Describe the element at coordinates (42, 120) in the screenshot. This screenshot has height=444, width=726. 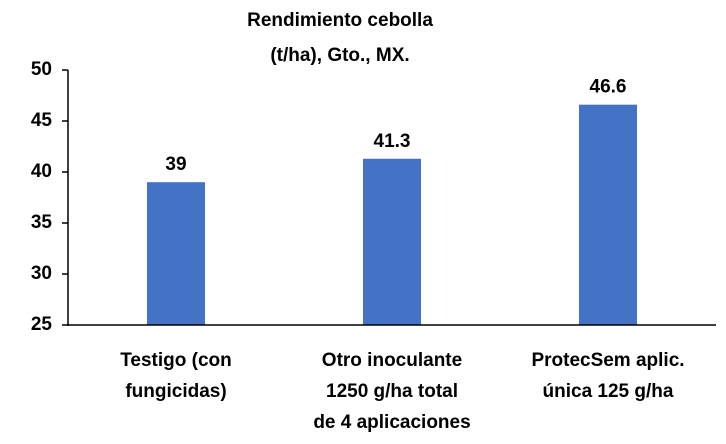
I see `y-tick-label: 45` at that location.